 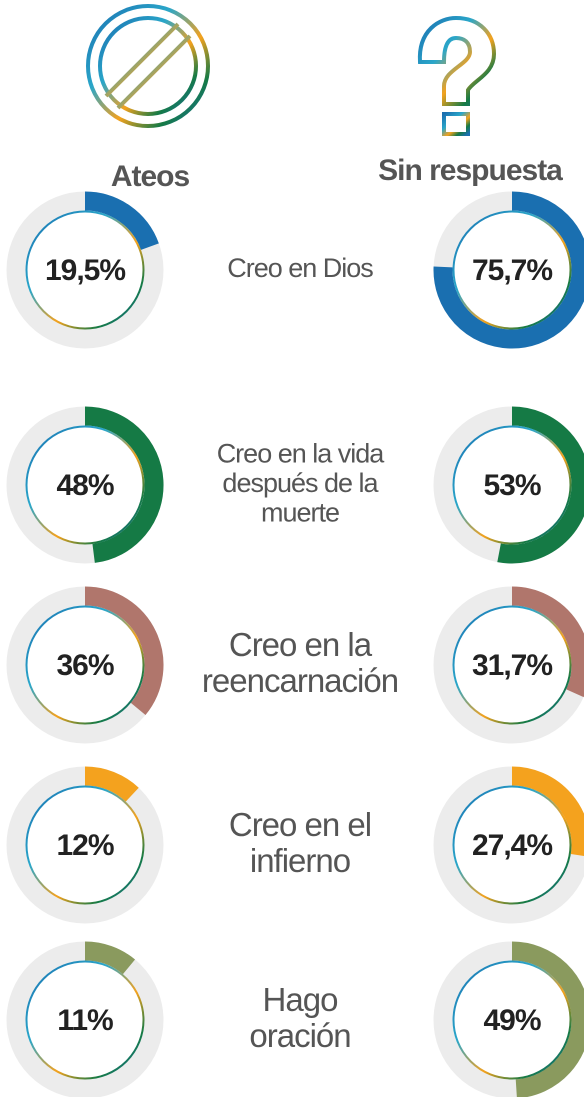 What do you see at coordinates (300, 680) in the screenshot?
I see `statement-line: reencarnación` at bounding box center [300, 680].